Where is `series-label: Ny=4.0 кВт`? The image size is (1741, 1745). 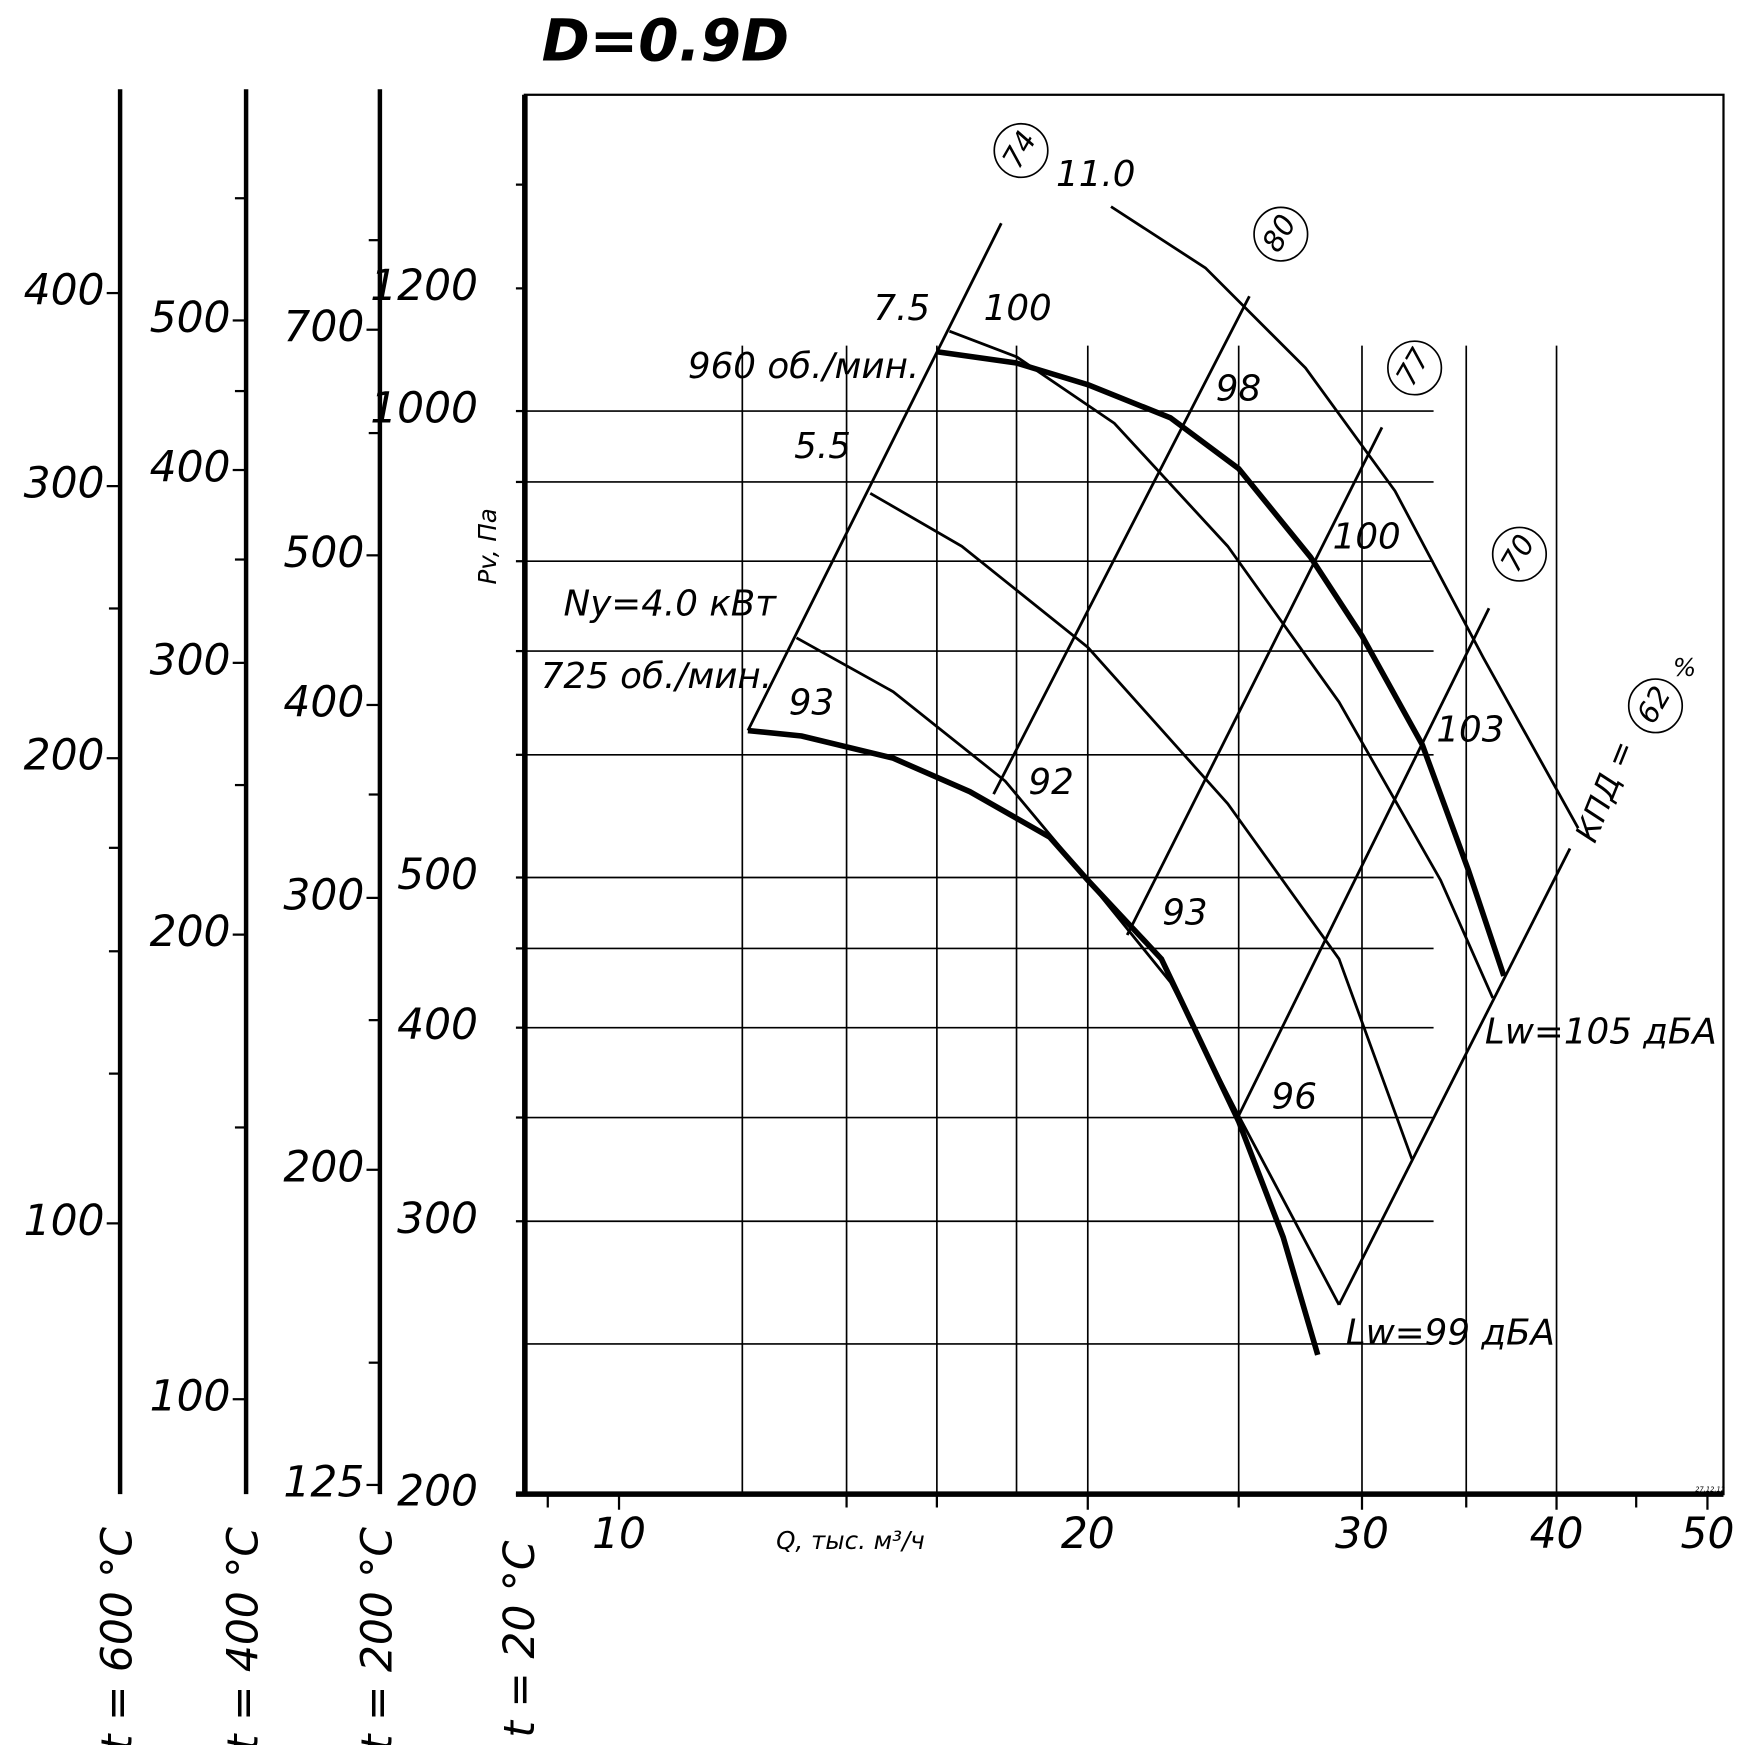
series-label: Ny=4.0 кВт is located at coordinates (671, 603).